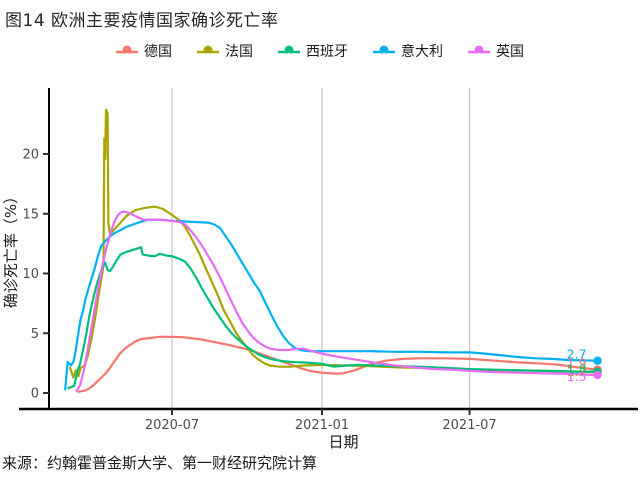  What do you see at coordinates (35, 394) in the screenshot?
I see `y-axis-tick-label: 0` at bounding box center [35, 394].